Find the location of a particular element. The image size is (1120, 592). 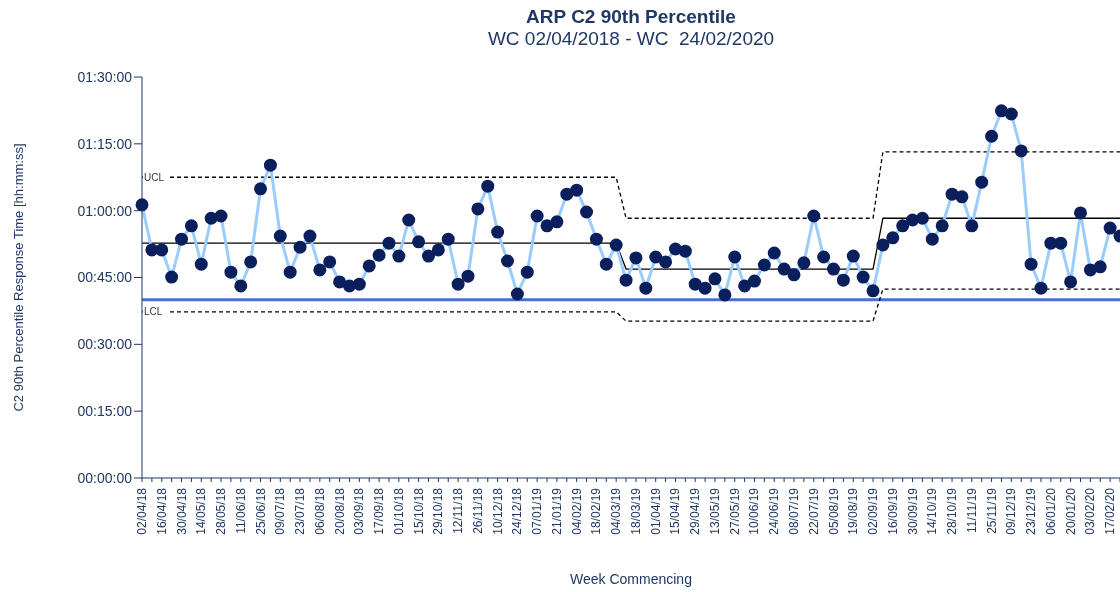

y-tick-label: 00:30:00 is located at coordinates (105, 344).